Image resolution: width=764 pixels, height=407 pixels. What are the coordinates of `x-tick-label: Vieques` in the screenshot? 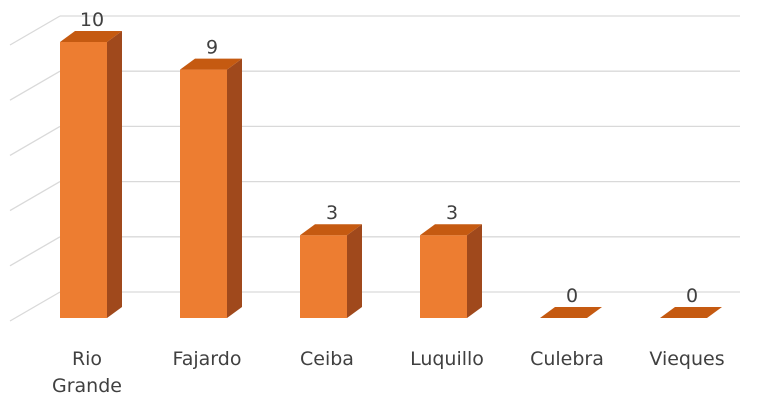 It's located at (686, 359).